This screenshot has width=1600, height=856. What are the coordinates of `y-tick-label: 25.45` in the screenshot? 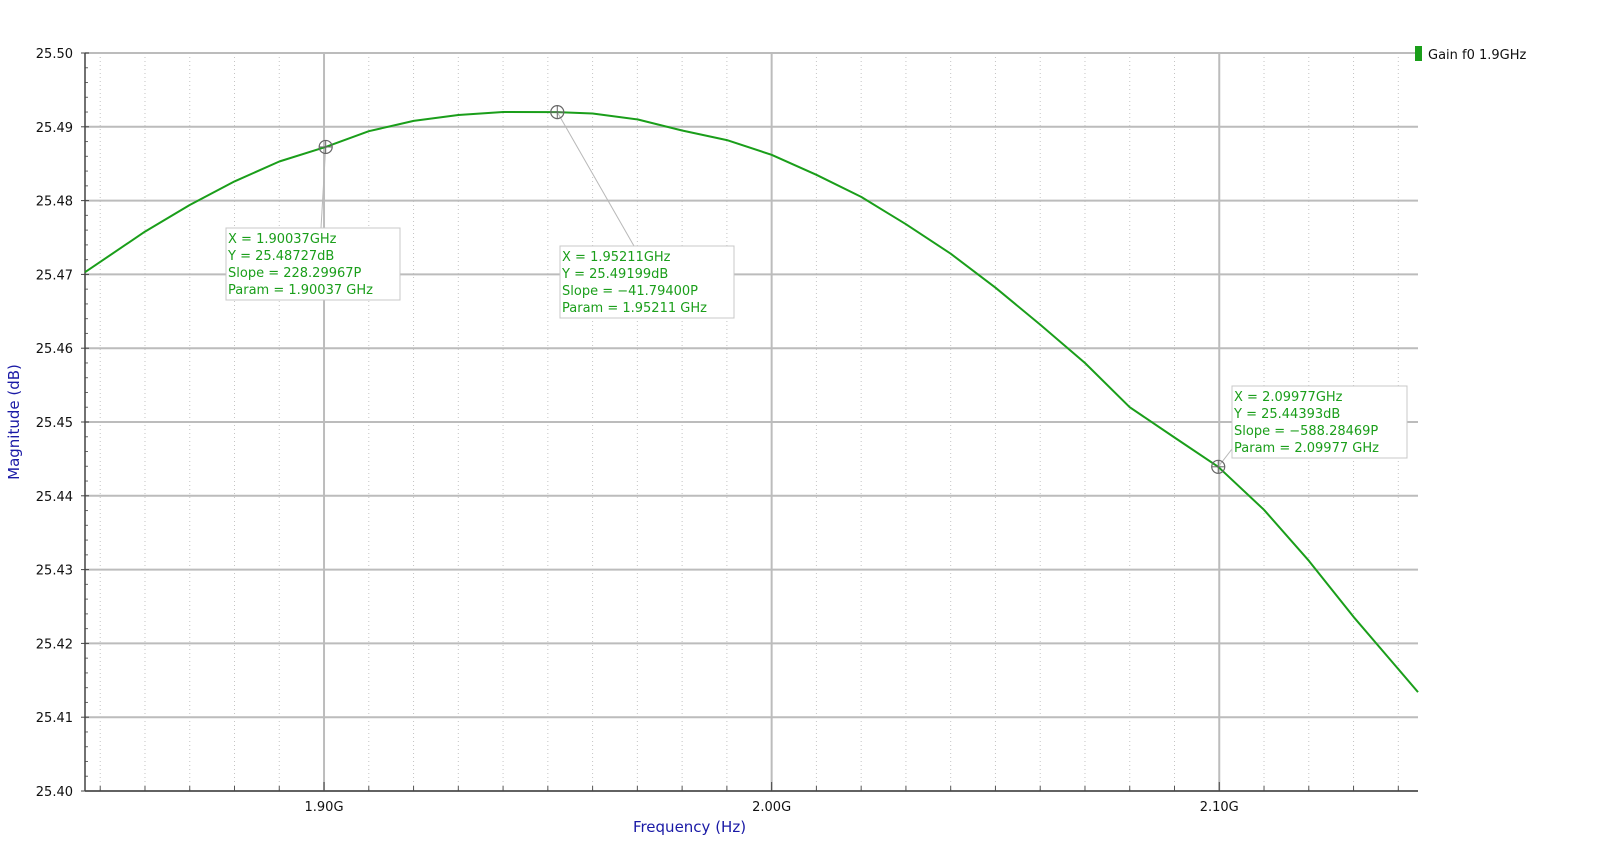 It's located at (54, 423).